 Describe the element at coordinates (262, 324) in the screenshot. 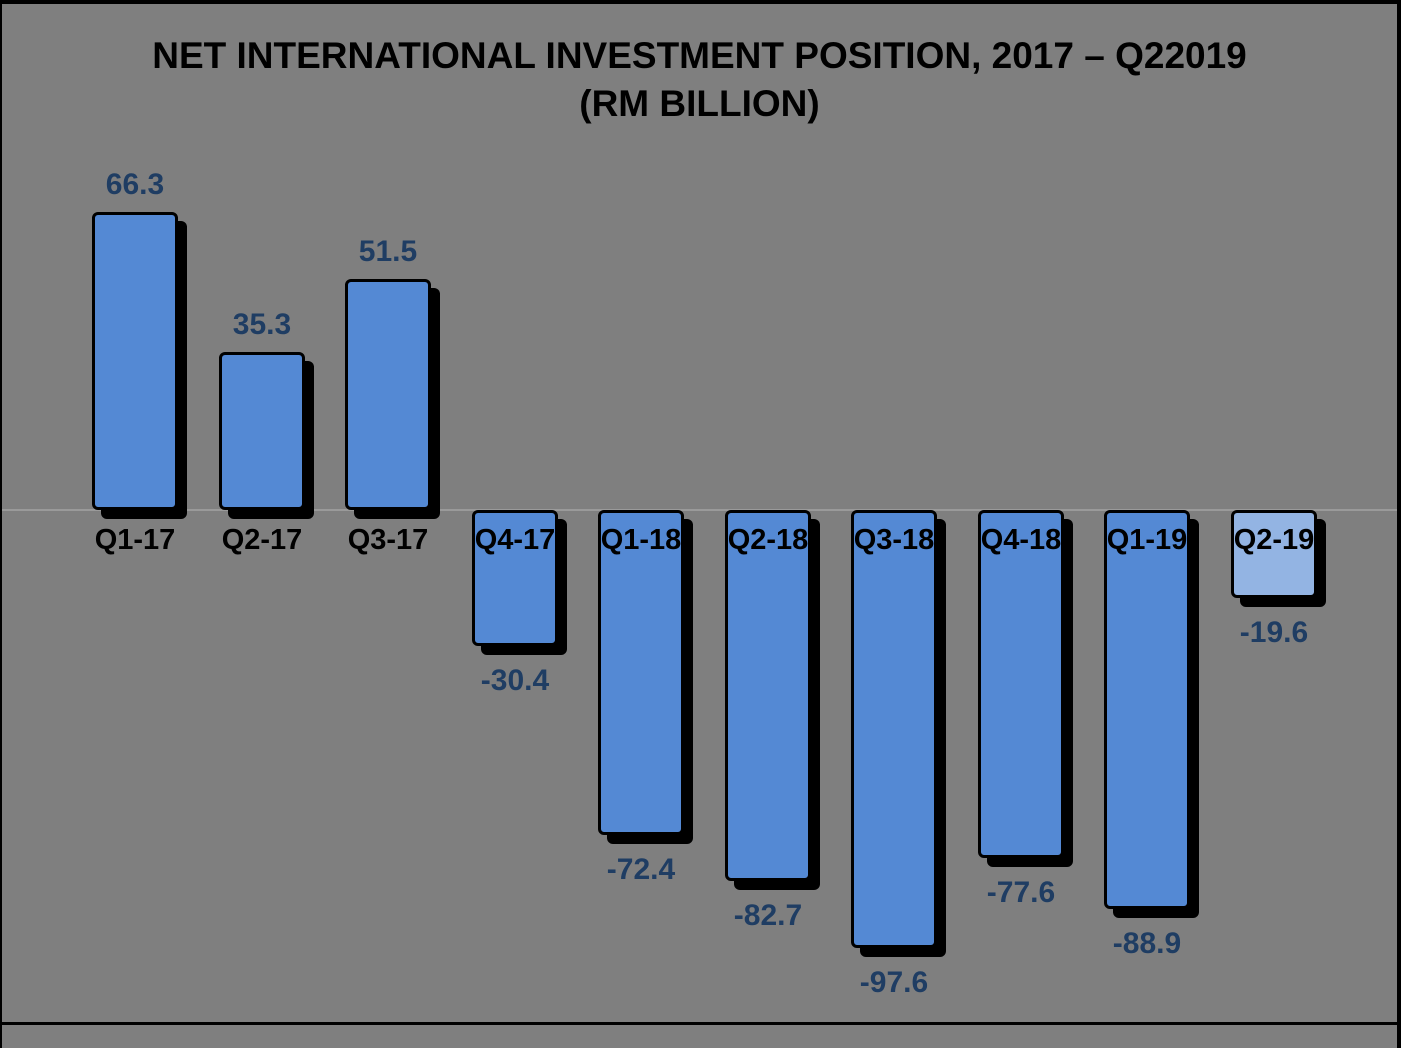

I see `value-label-Q2-17: 35.3` at that location.